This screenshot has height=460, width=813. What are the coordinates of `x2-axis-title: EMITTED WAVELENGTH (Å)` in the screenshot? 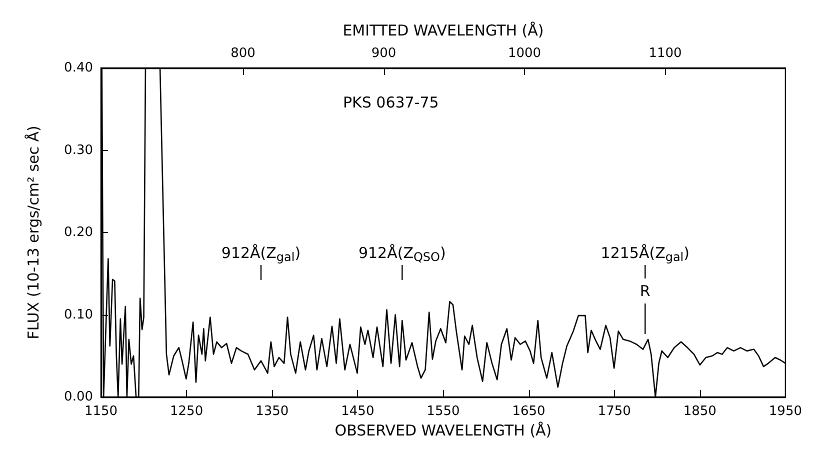 It's located at (443, 31).